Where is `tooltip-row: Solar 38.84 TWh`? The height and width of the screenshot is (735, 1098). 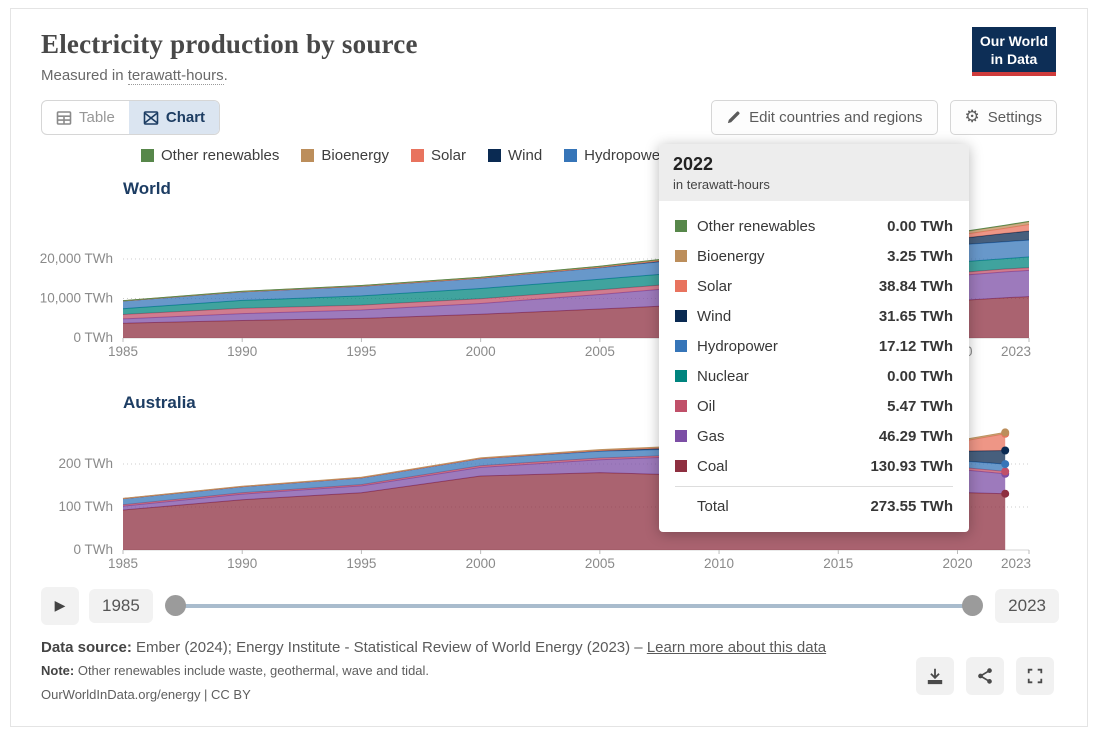 tooltip-row: Solar 38.84 TWh is located at coordinates (814, 286).